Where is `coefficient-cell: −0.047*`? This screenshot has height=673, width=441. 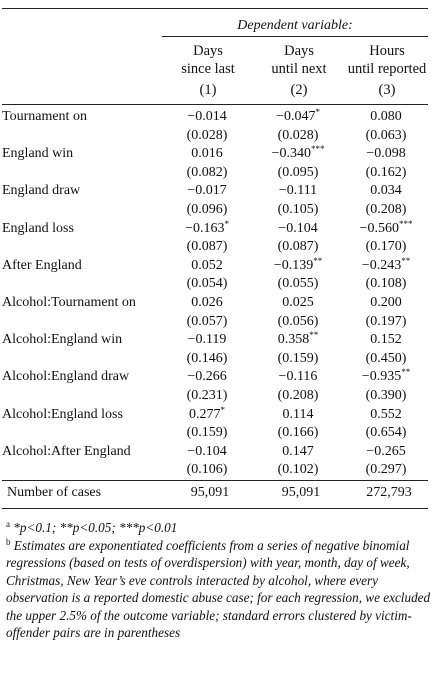
coefficient-cell: −0.047* is located at coordinates (298, 117).